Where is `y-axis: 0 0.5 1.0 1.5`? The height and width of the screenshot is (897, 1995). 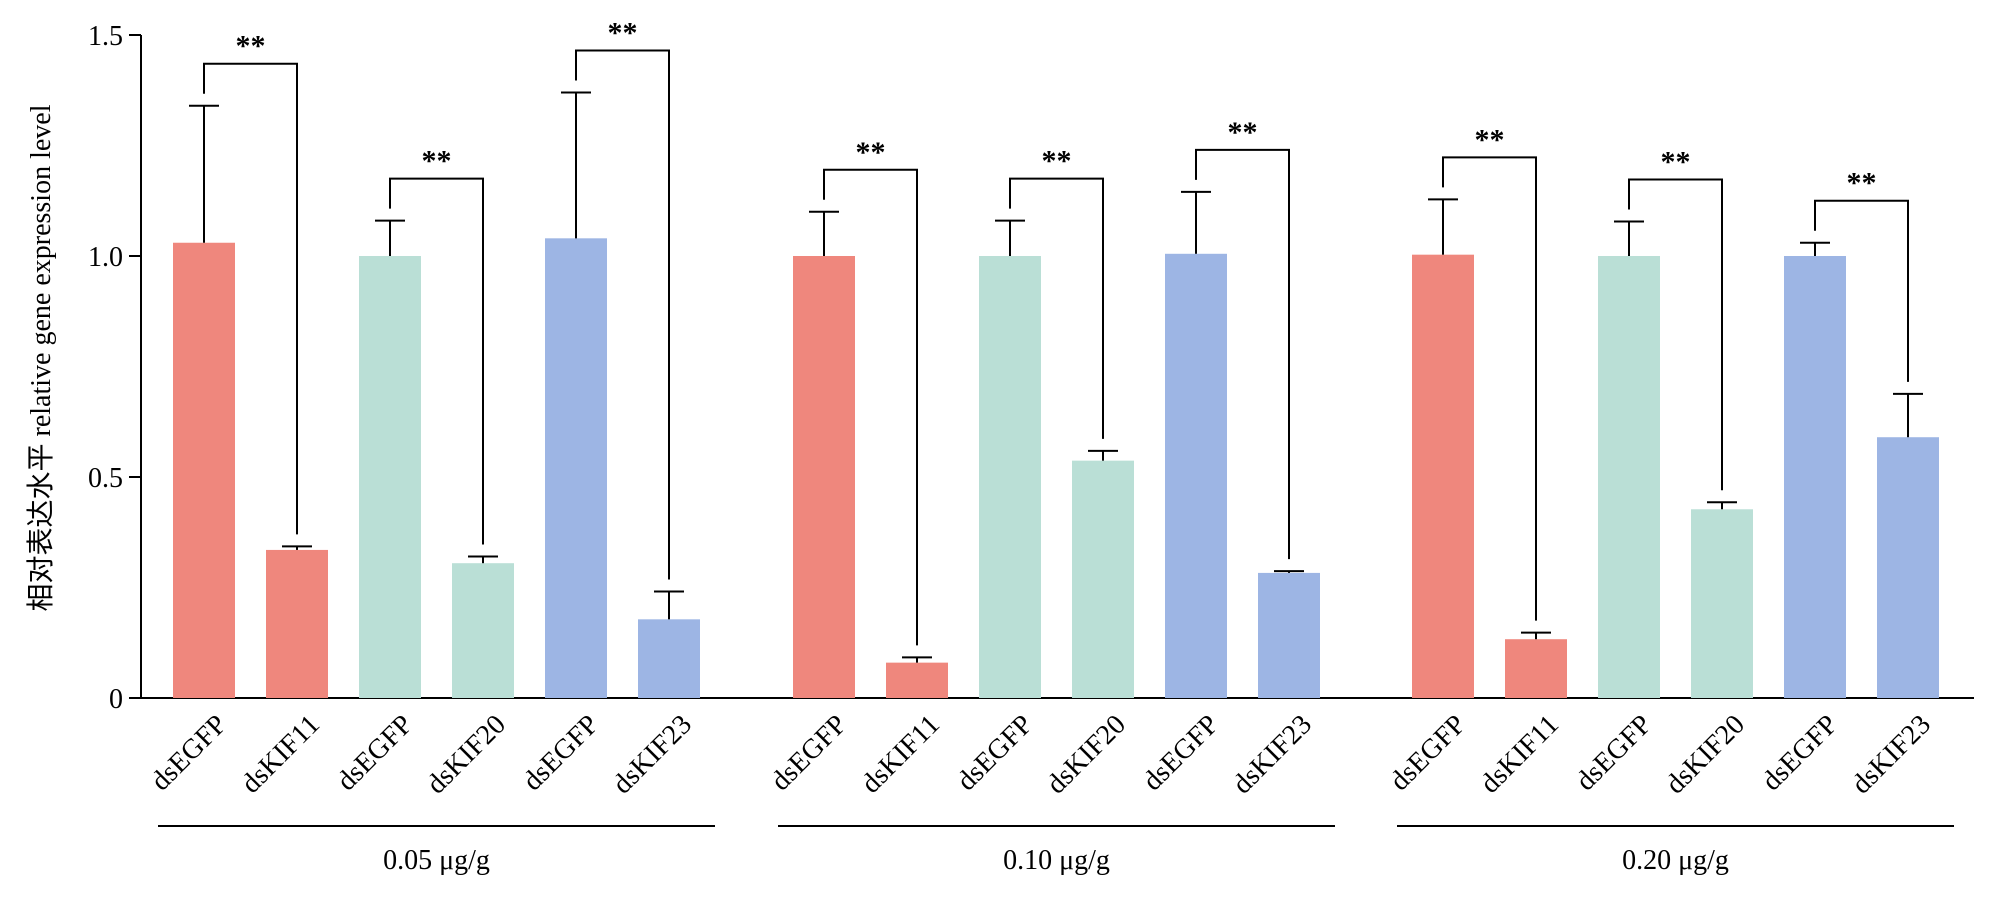 y-axis: 0 0.5 1.0 1.5 is located at coordinates (115, 368).